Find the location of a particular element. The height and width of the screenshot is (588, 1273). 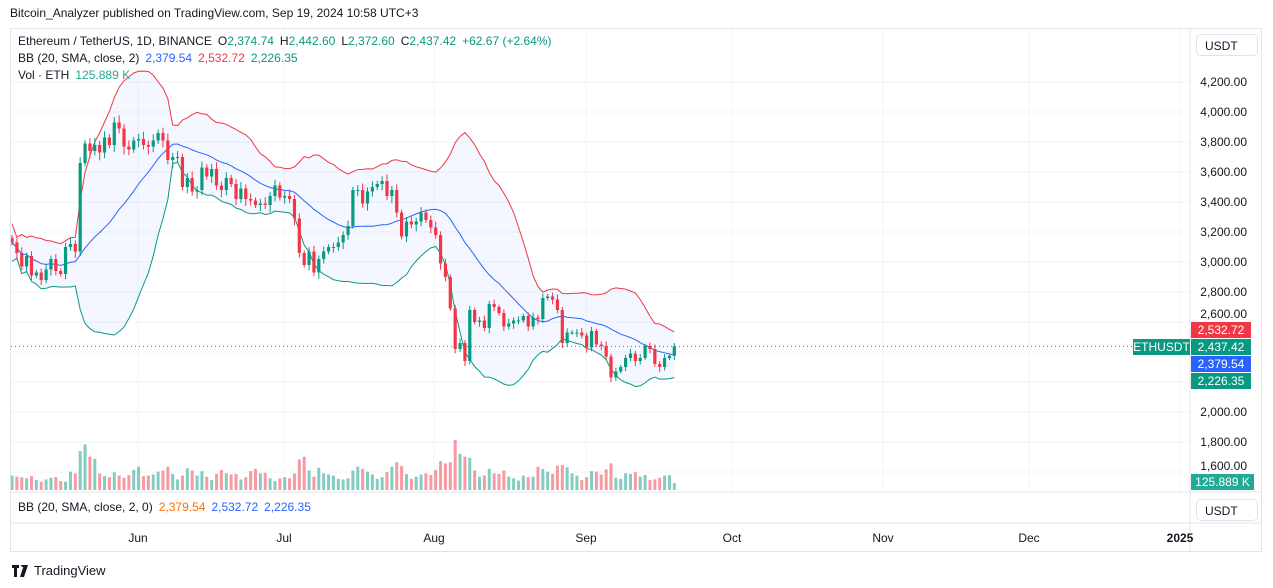

time-tick-label: Jun is located at coordinates (138, 538).